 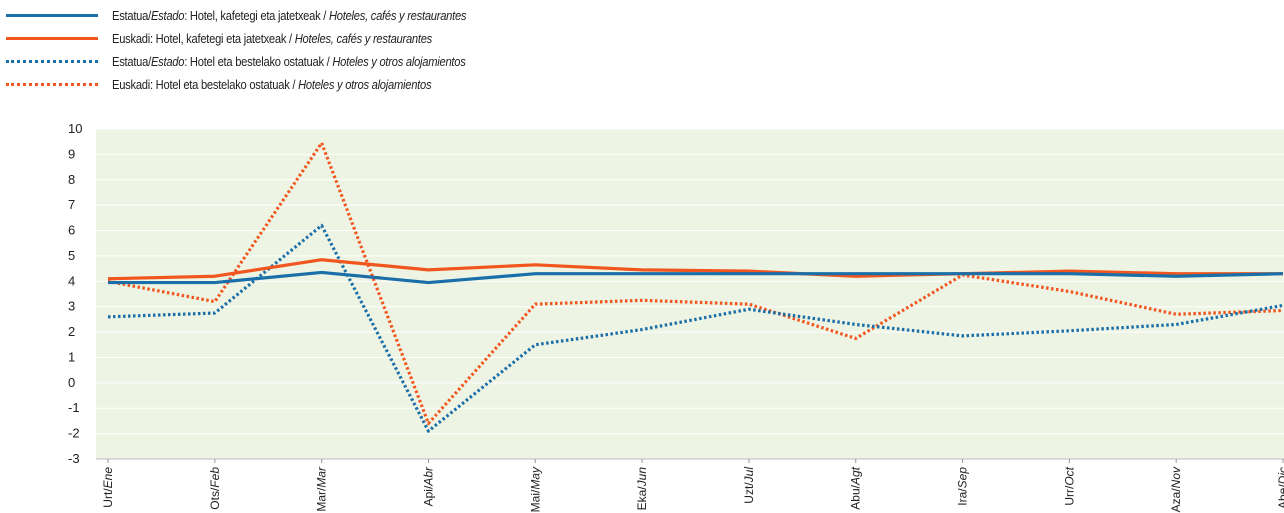 What do you see at coordinates (52, 84) in the screenshot?
I see `legend-swatch-dotted-orange` at bounding box center [52, 84].